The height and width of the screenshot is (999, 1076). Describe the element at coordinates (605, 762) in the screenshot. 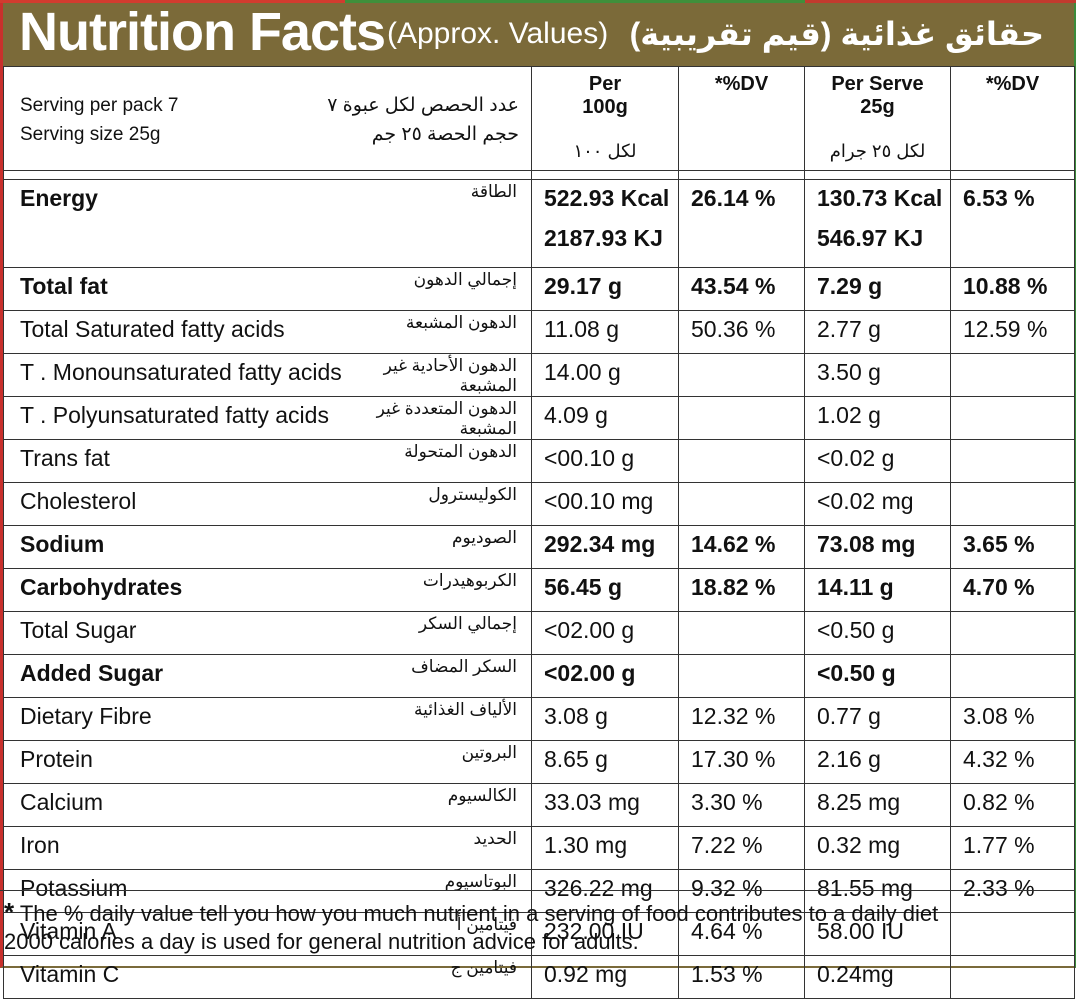

I see `value-per-100g: 8.65 g` at that location.